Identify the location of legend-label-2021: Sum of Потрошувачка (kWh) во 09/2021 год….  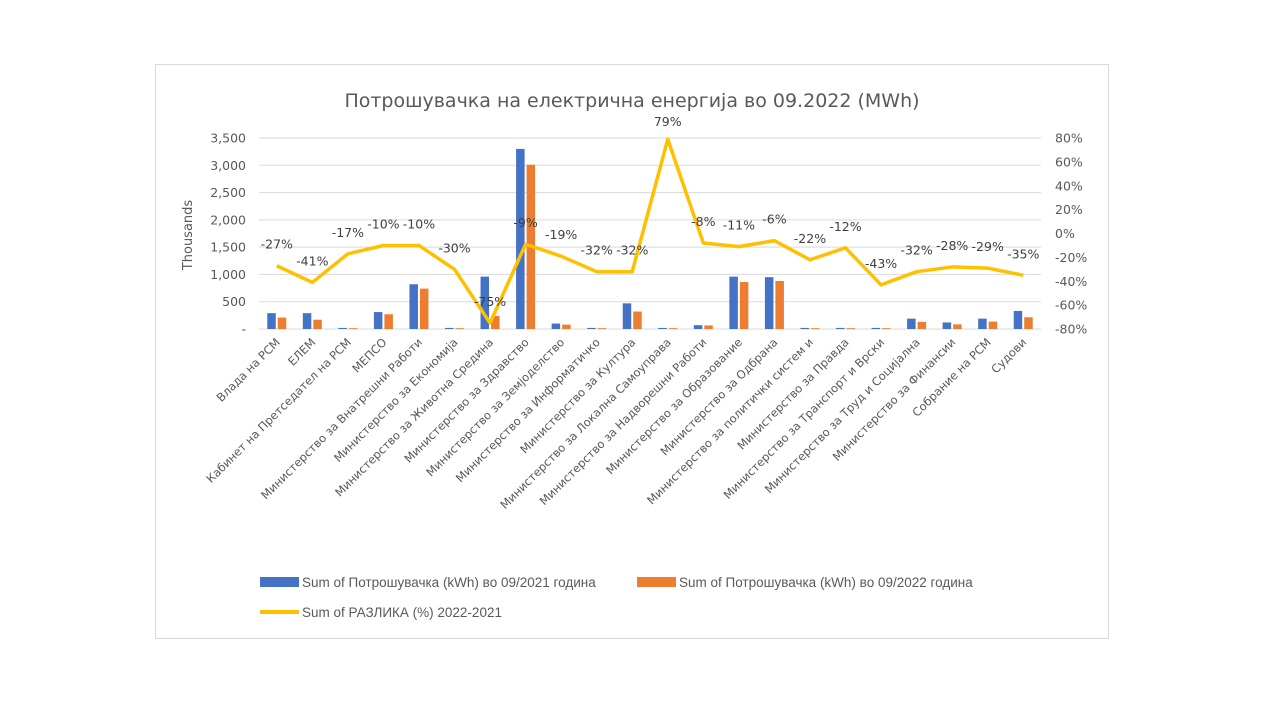
(449, 582).